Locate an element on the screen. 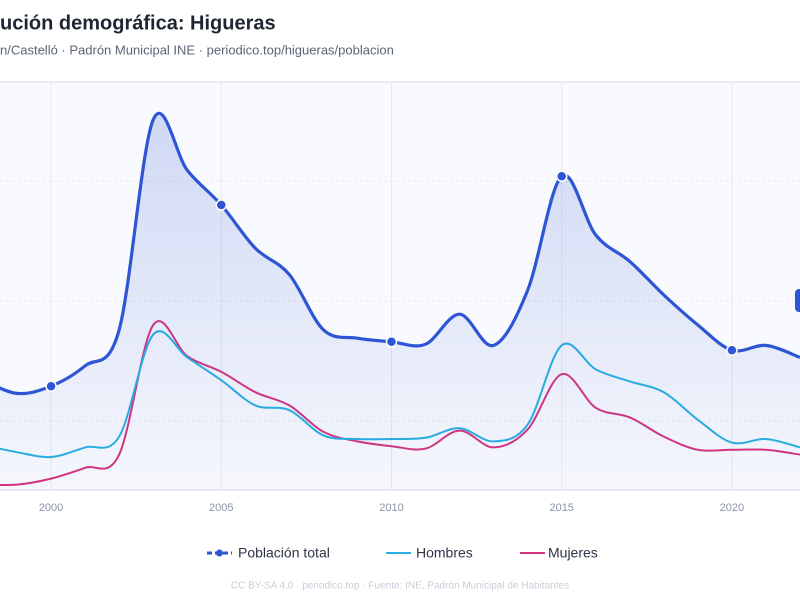  x-tick-label: 2005 is located at coordinates (221, 508).